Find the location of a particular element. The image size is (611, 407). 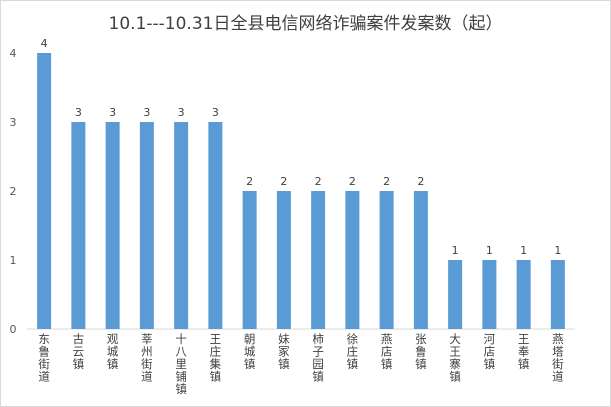

category-label: 莘州街道 is located at coordinates (147, 358).